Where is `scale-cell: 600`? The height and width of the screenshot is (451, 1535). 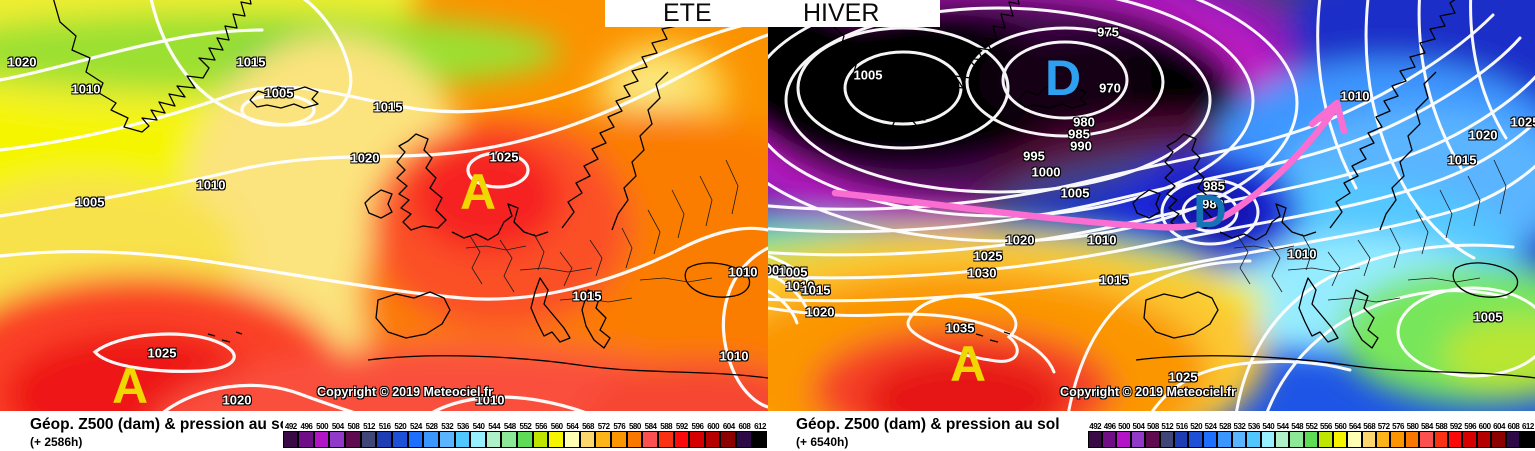 scale-cell: 600 is located at coordinates (1484, 431).